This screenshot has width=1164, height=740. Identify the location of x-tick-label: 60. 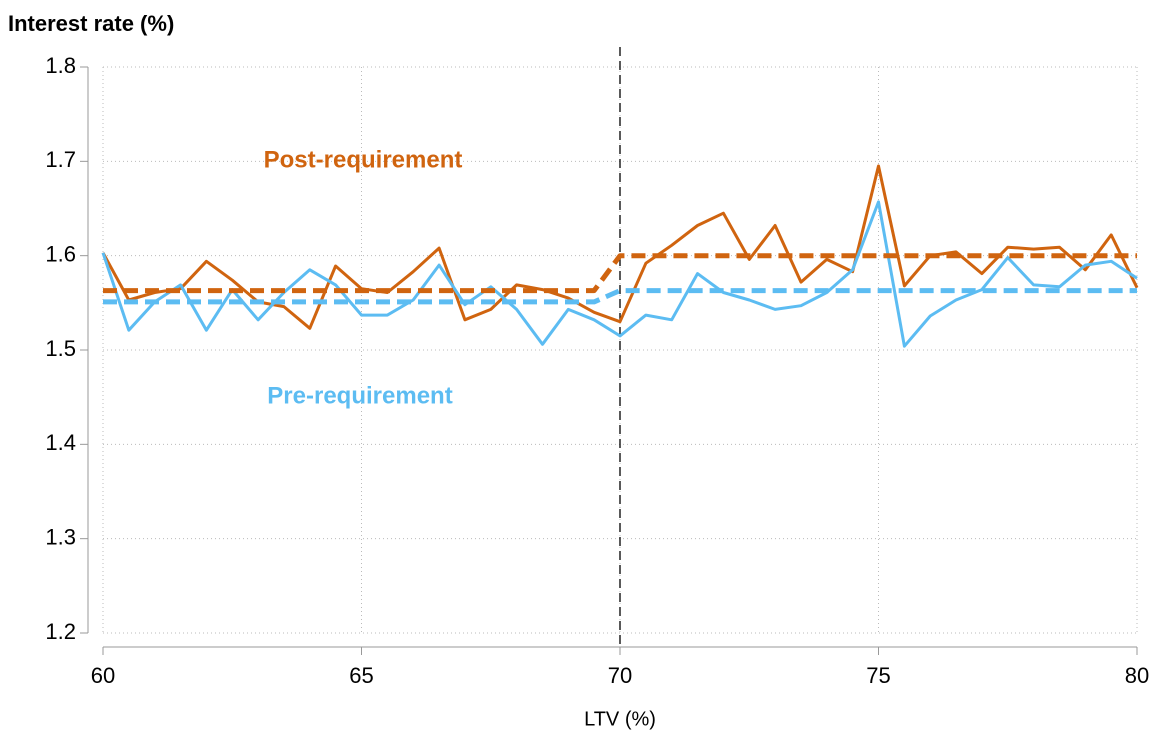
(103, 675).